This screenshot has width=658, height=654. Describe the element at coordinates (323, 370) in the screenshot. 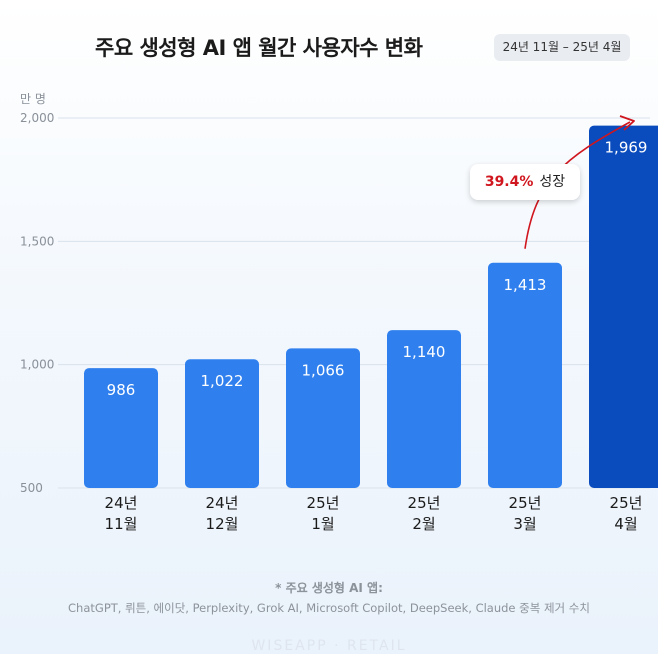

I see `bar-value-label: 1,066` at that location.